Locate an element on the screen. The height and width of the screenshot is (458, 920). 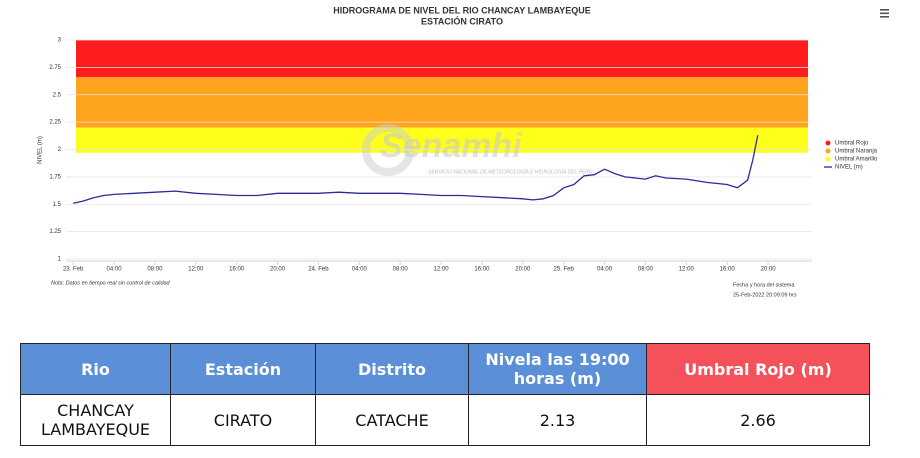
cell: CATACHE is located at coordinates (392, 420).